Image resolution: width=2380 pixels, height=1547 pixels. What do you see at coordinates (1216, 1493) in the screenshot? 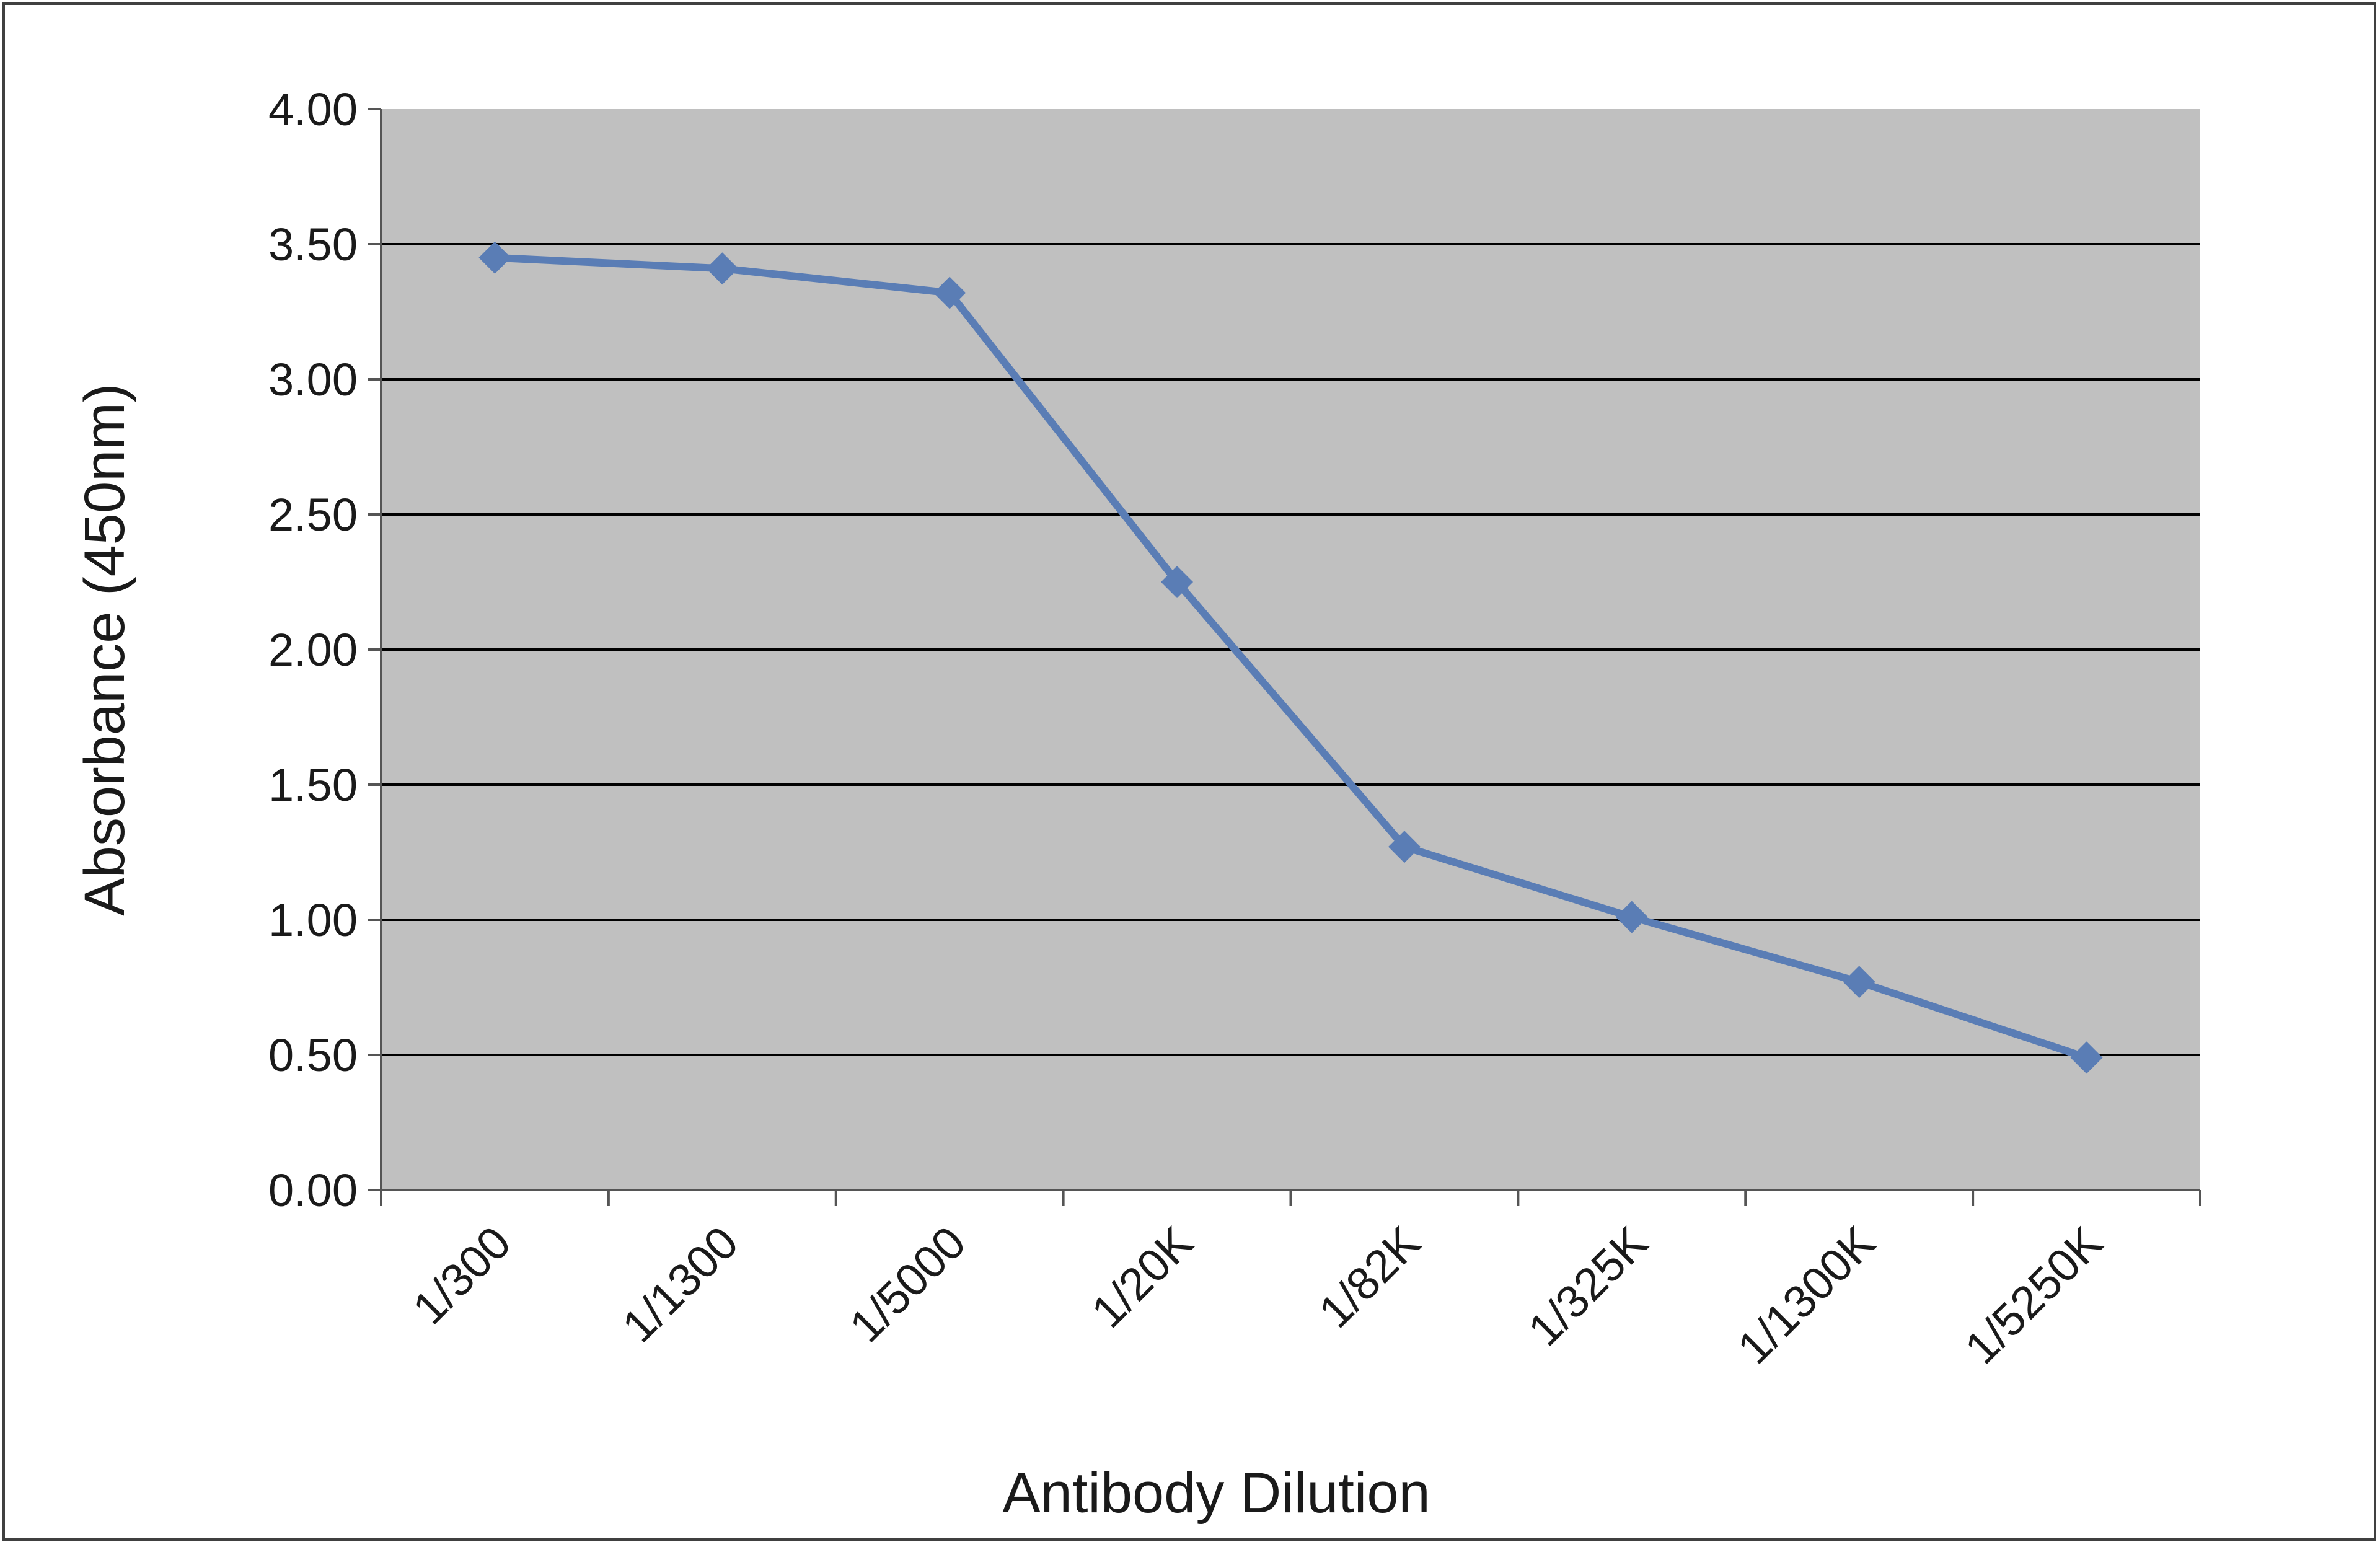
I see `x-axis-title: Antibody Dilution` at bounding box center [1216, 1493].